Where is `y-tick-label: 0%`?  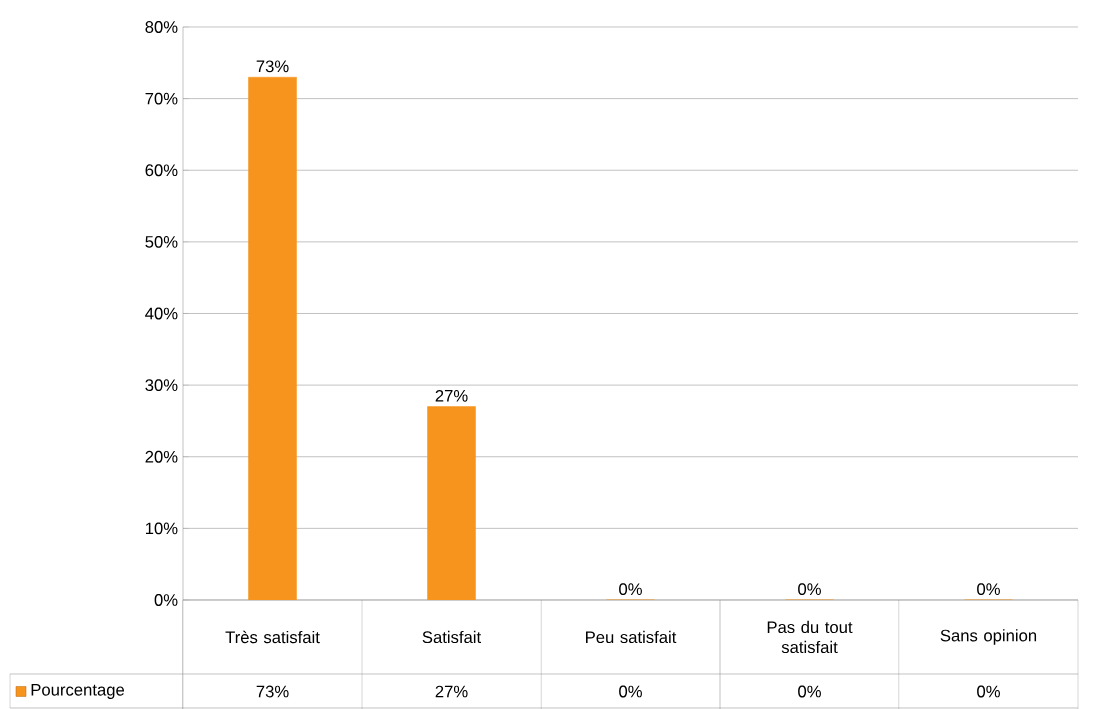
y-tick-label: 0% is located at coordinates (166, 600).